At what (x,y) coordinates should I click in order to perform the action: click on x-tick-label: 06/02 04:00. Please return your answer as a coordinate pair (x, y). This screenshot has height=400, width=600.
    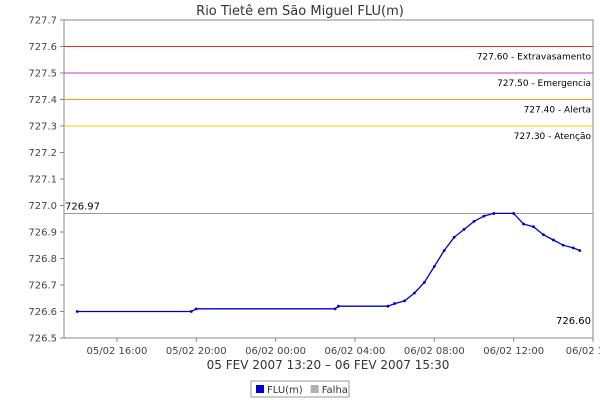
    Looking at the image, I should click on (355, 351).